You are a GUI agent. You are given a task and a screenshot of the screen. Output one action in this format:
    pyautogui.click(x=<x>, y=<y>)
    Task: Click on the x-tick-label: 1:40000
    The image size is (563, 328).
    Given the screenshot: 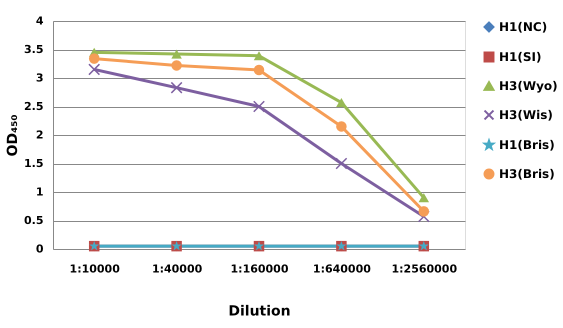 What is the action you would take?
    pyautogui.click(x=177, y=269)
    